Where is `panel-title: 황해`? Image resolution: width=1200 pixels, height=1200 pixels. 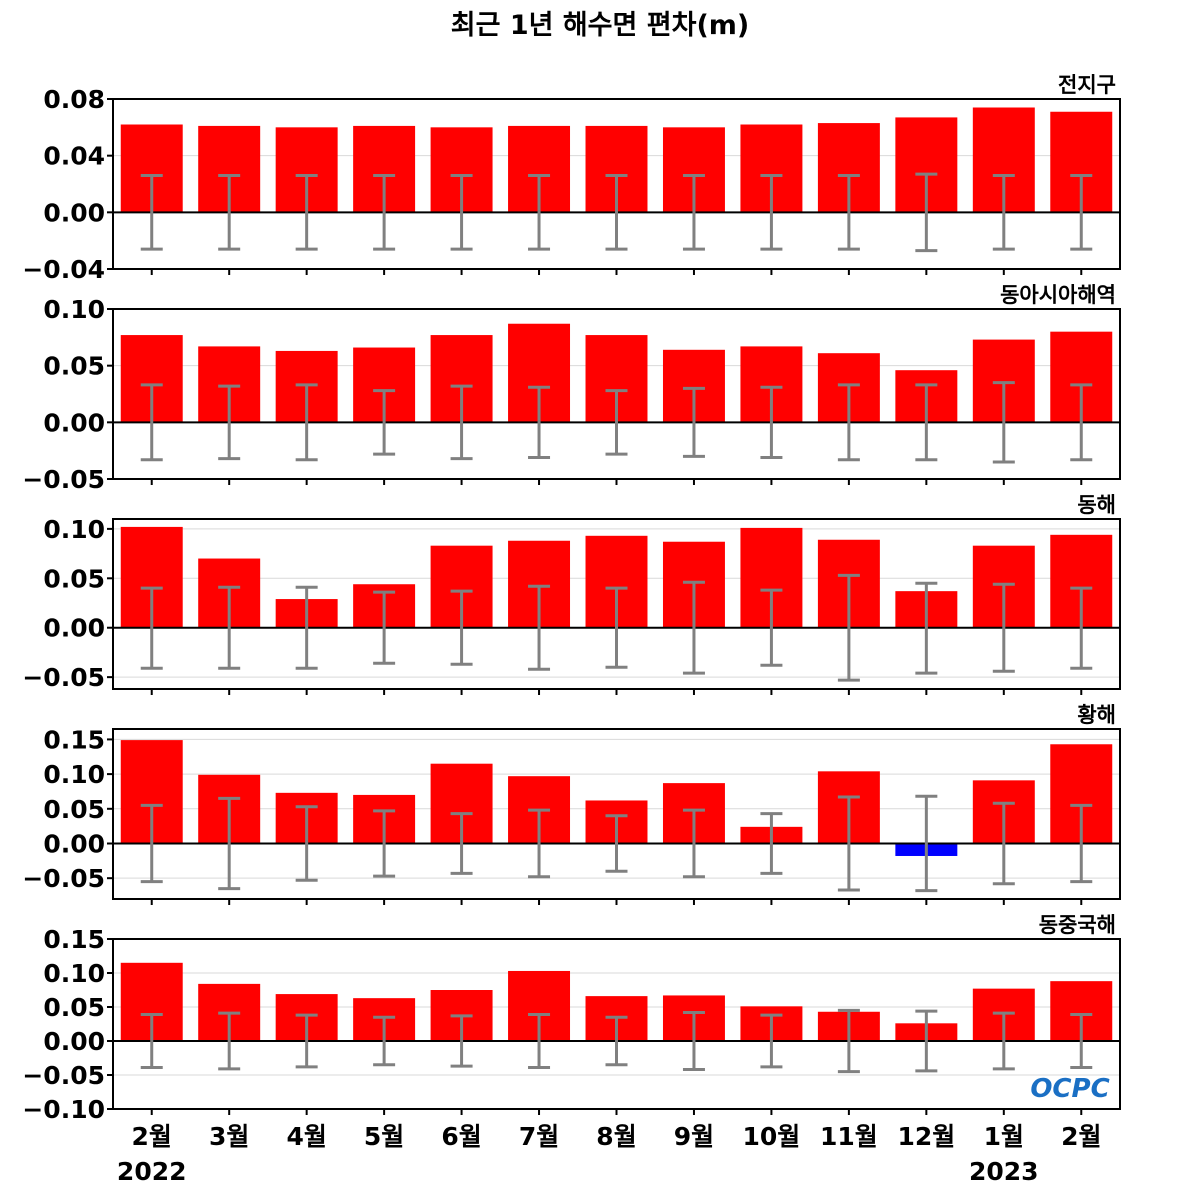 panel-title: 황해 is located at coordinates (1096, 715).